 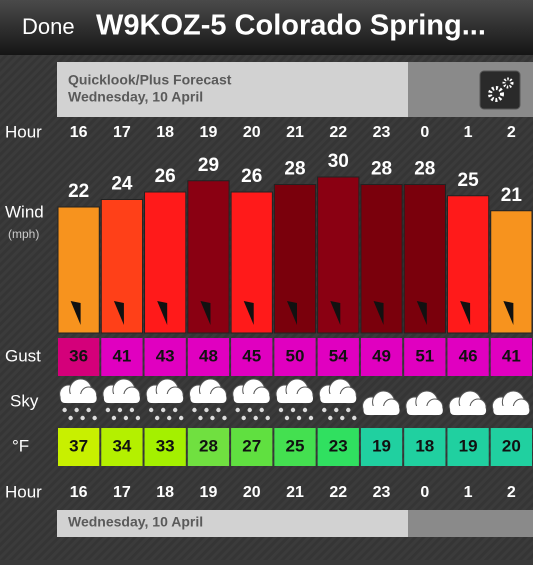 I want to click on hour-label: 21, so click(x=295, y=492).